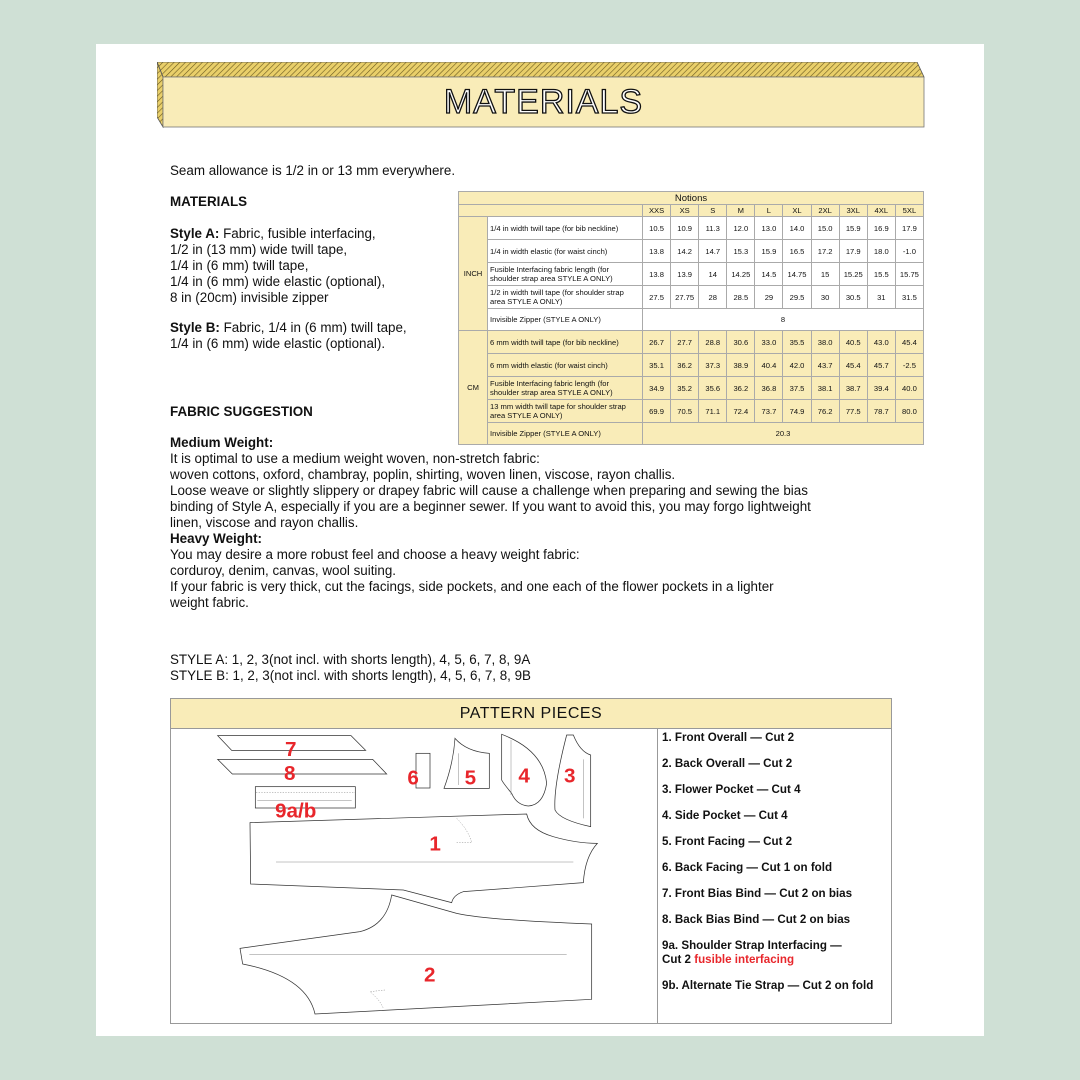 The width and height of the screenshot is (1080, 1080). I want to click on table-cell: 38.1, so click(825, 388).